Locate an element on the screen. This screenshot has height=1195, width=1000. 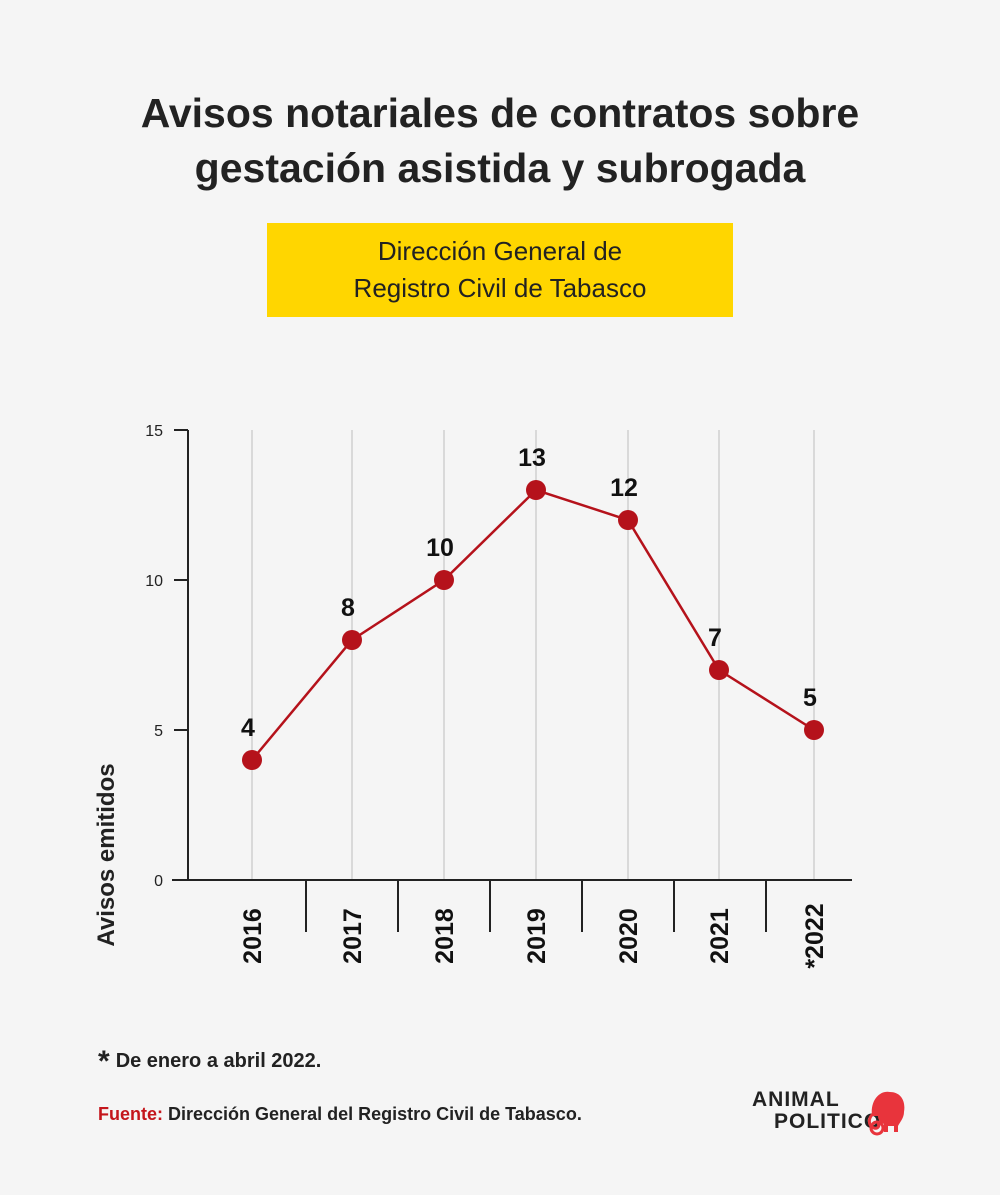
y-tick-label-10: 10 is located at coordinates (154, 581).